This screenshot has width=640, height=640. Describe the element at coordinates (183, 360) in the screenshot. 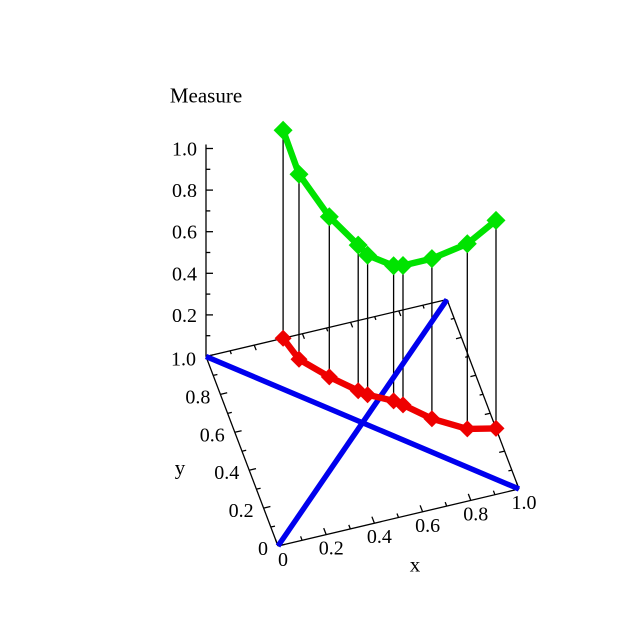

I see `y-axis-tick-label: 1.0` at that location.